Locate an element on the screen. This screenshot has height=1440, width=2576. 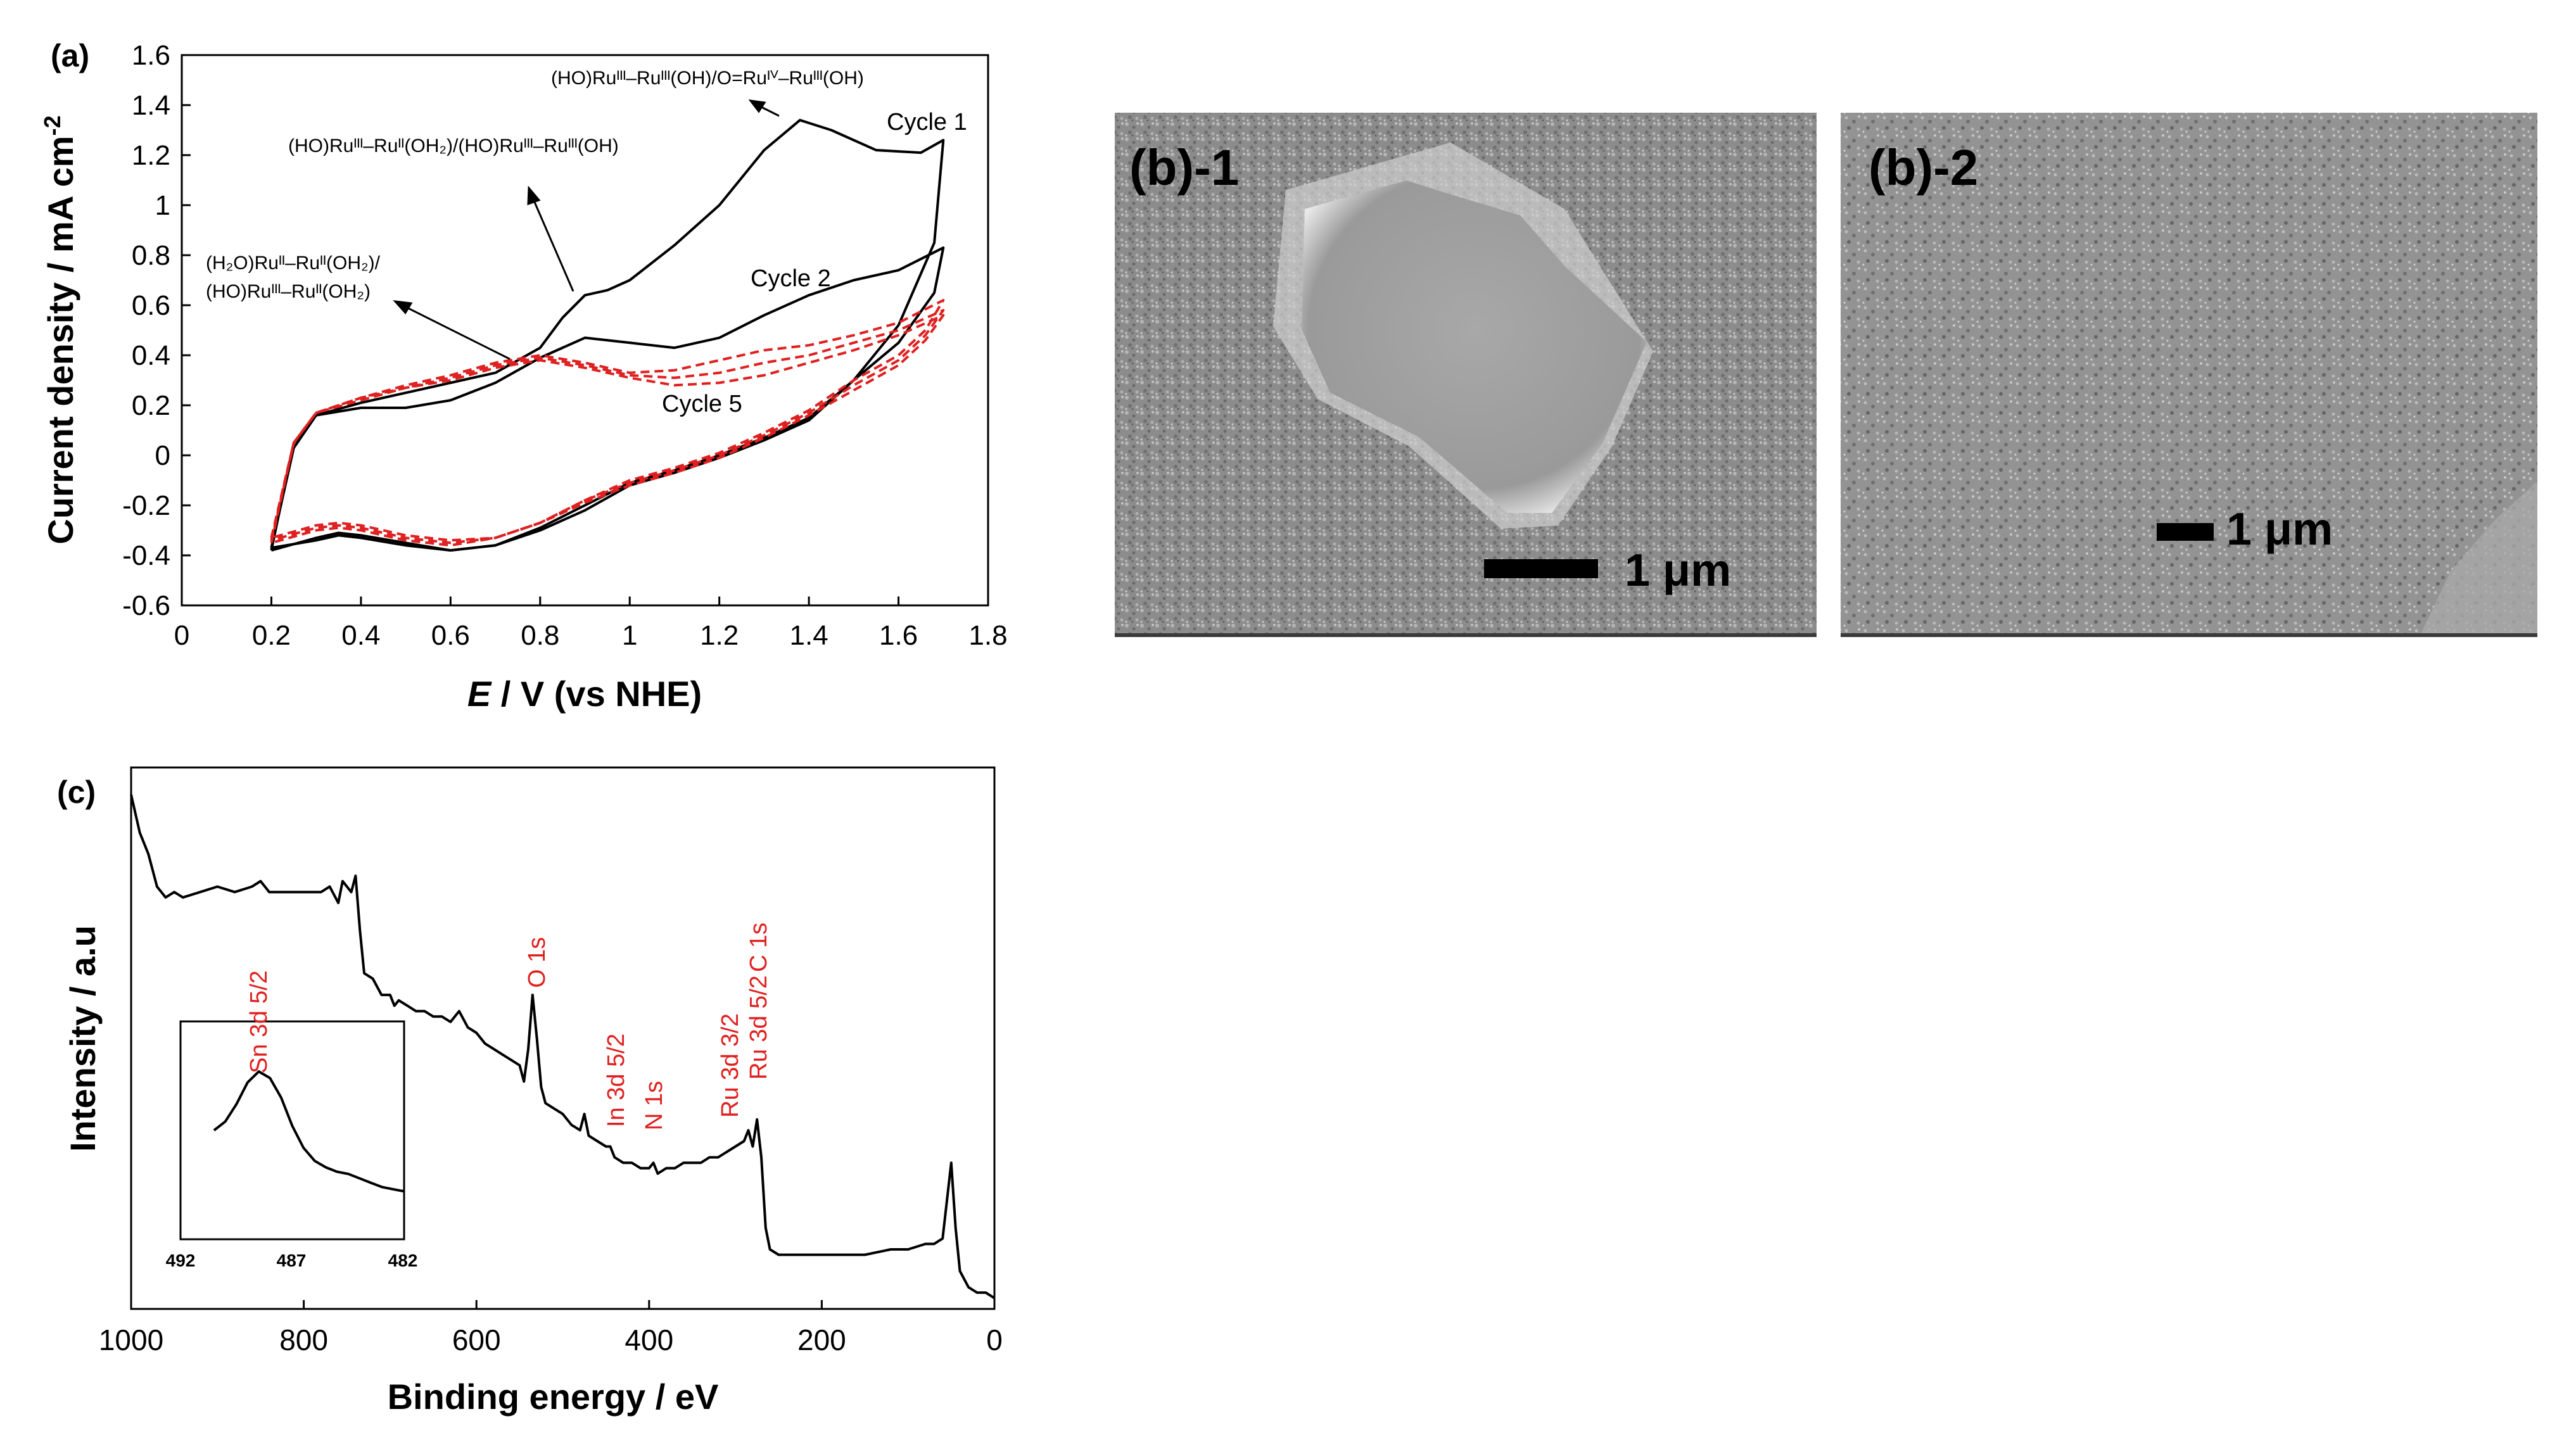
panel-c-series is located at coordinates (563, 1046).